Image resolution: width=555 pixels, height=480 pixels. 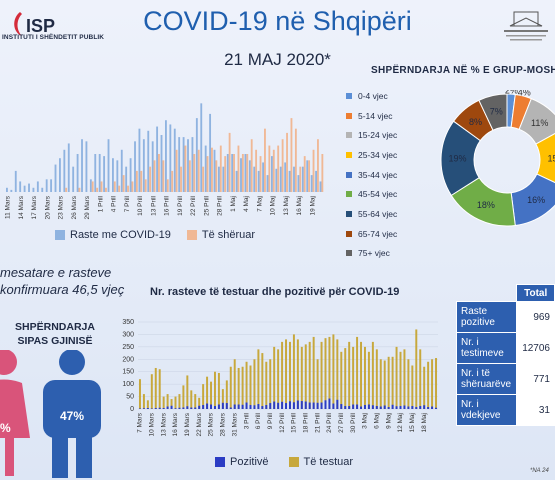 I want to click on x-tick-label: 29 Mars, so click(x=87, y=207).